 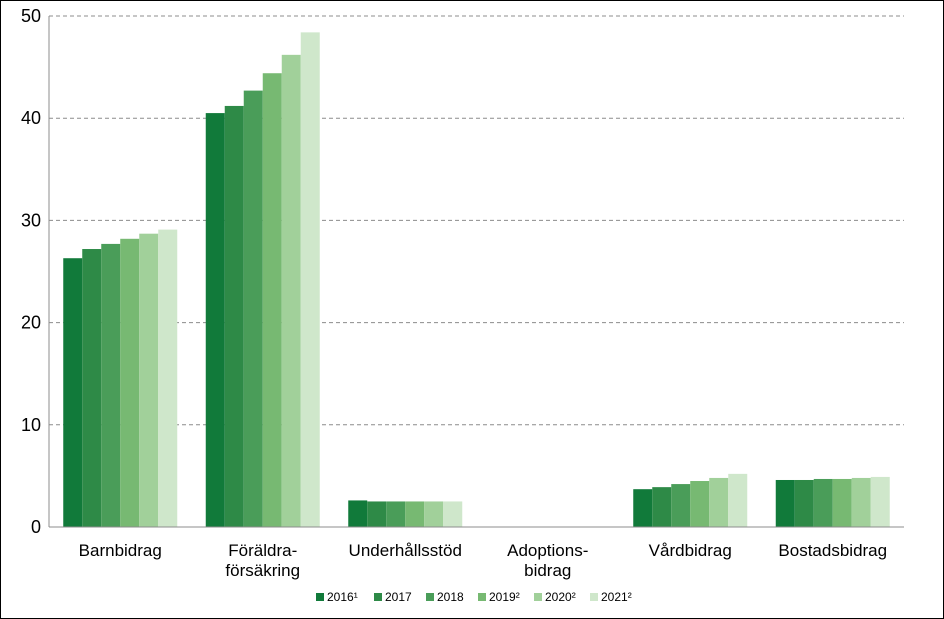 I want to click on y-tick-label-0: 0, so click(x=36, y=527).